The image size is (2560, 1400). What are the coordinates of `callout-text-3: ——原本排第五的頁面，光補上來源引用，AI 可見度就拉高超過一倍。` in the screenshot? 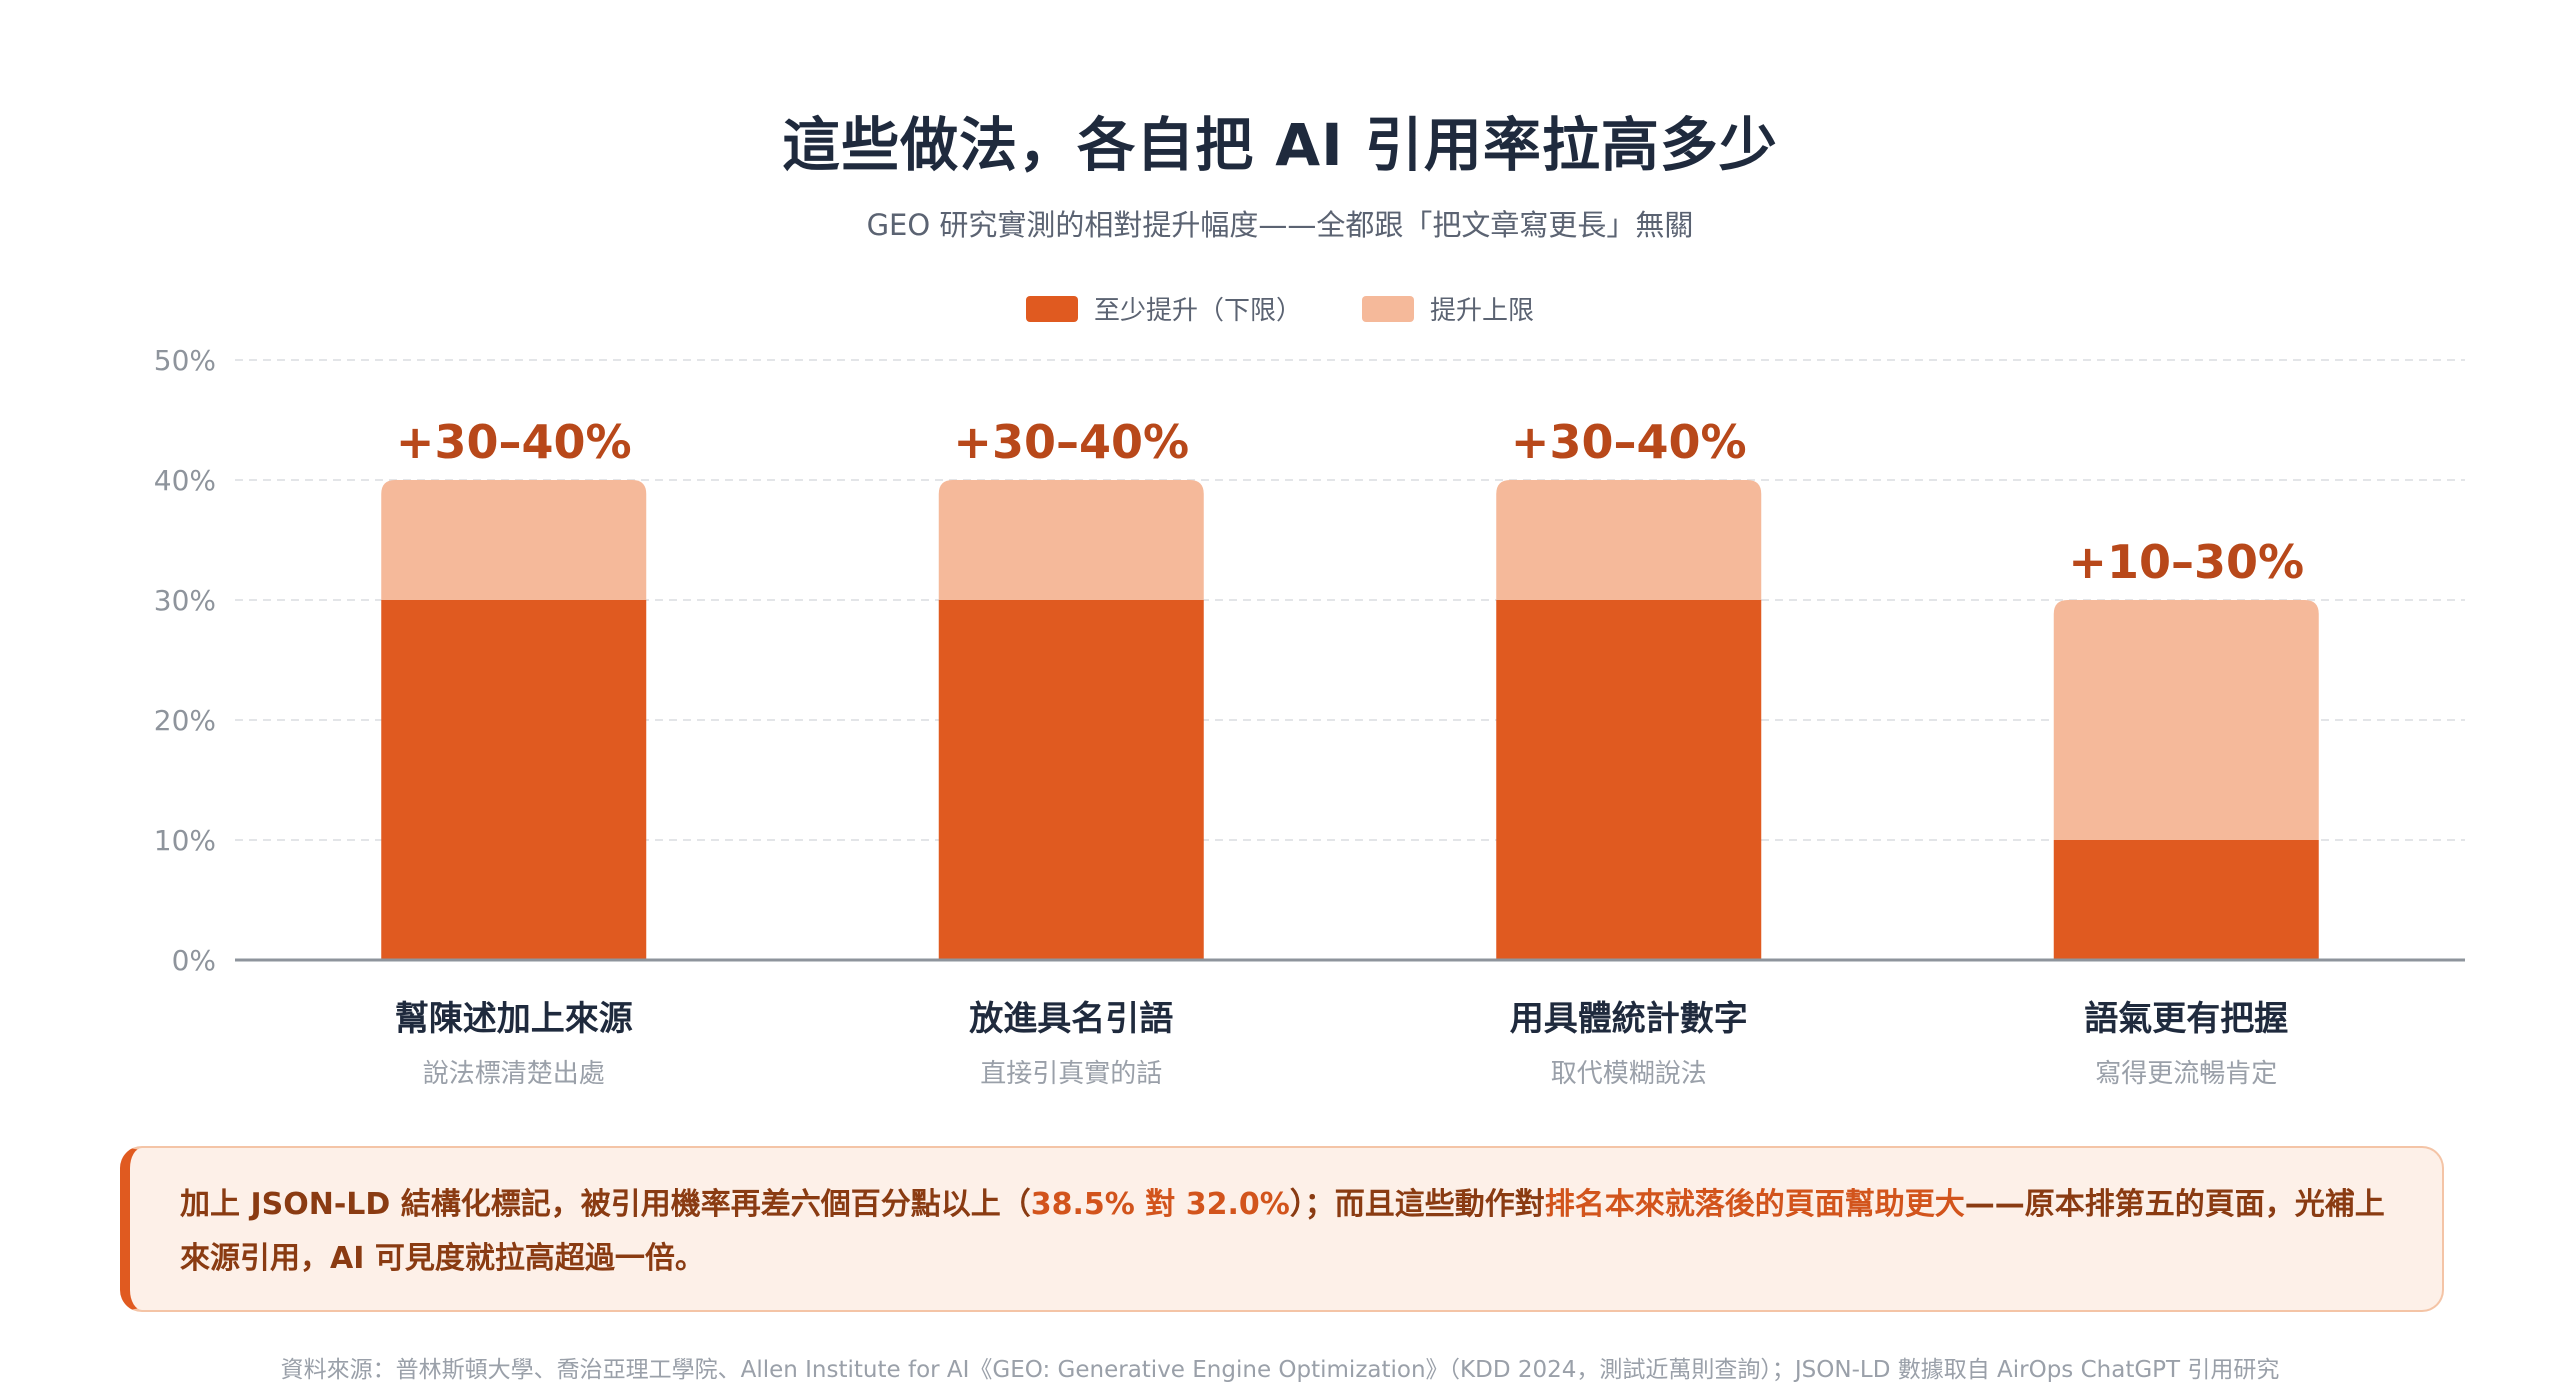 It's located at (1282, 1231).